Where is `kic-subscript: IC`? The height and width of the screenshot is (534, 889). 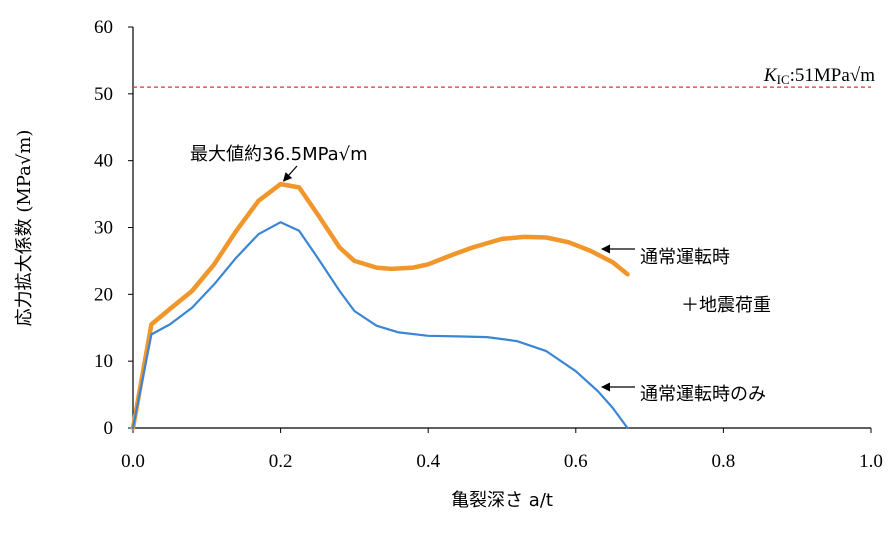
kic-subscript: IC is located at coordinates (783, 79).